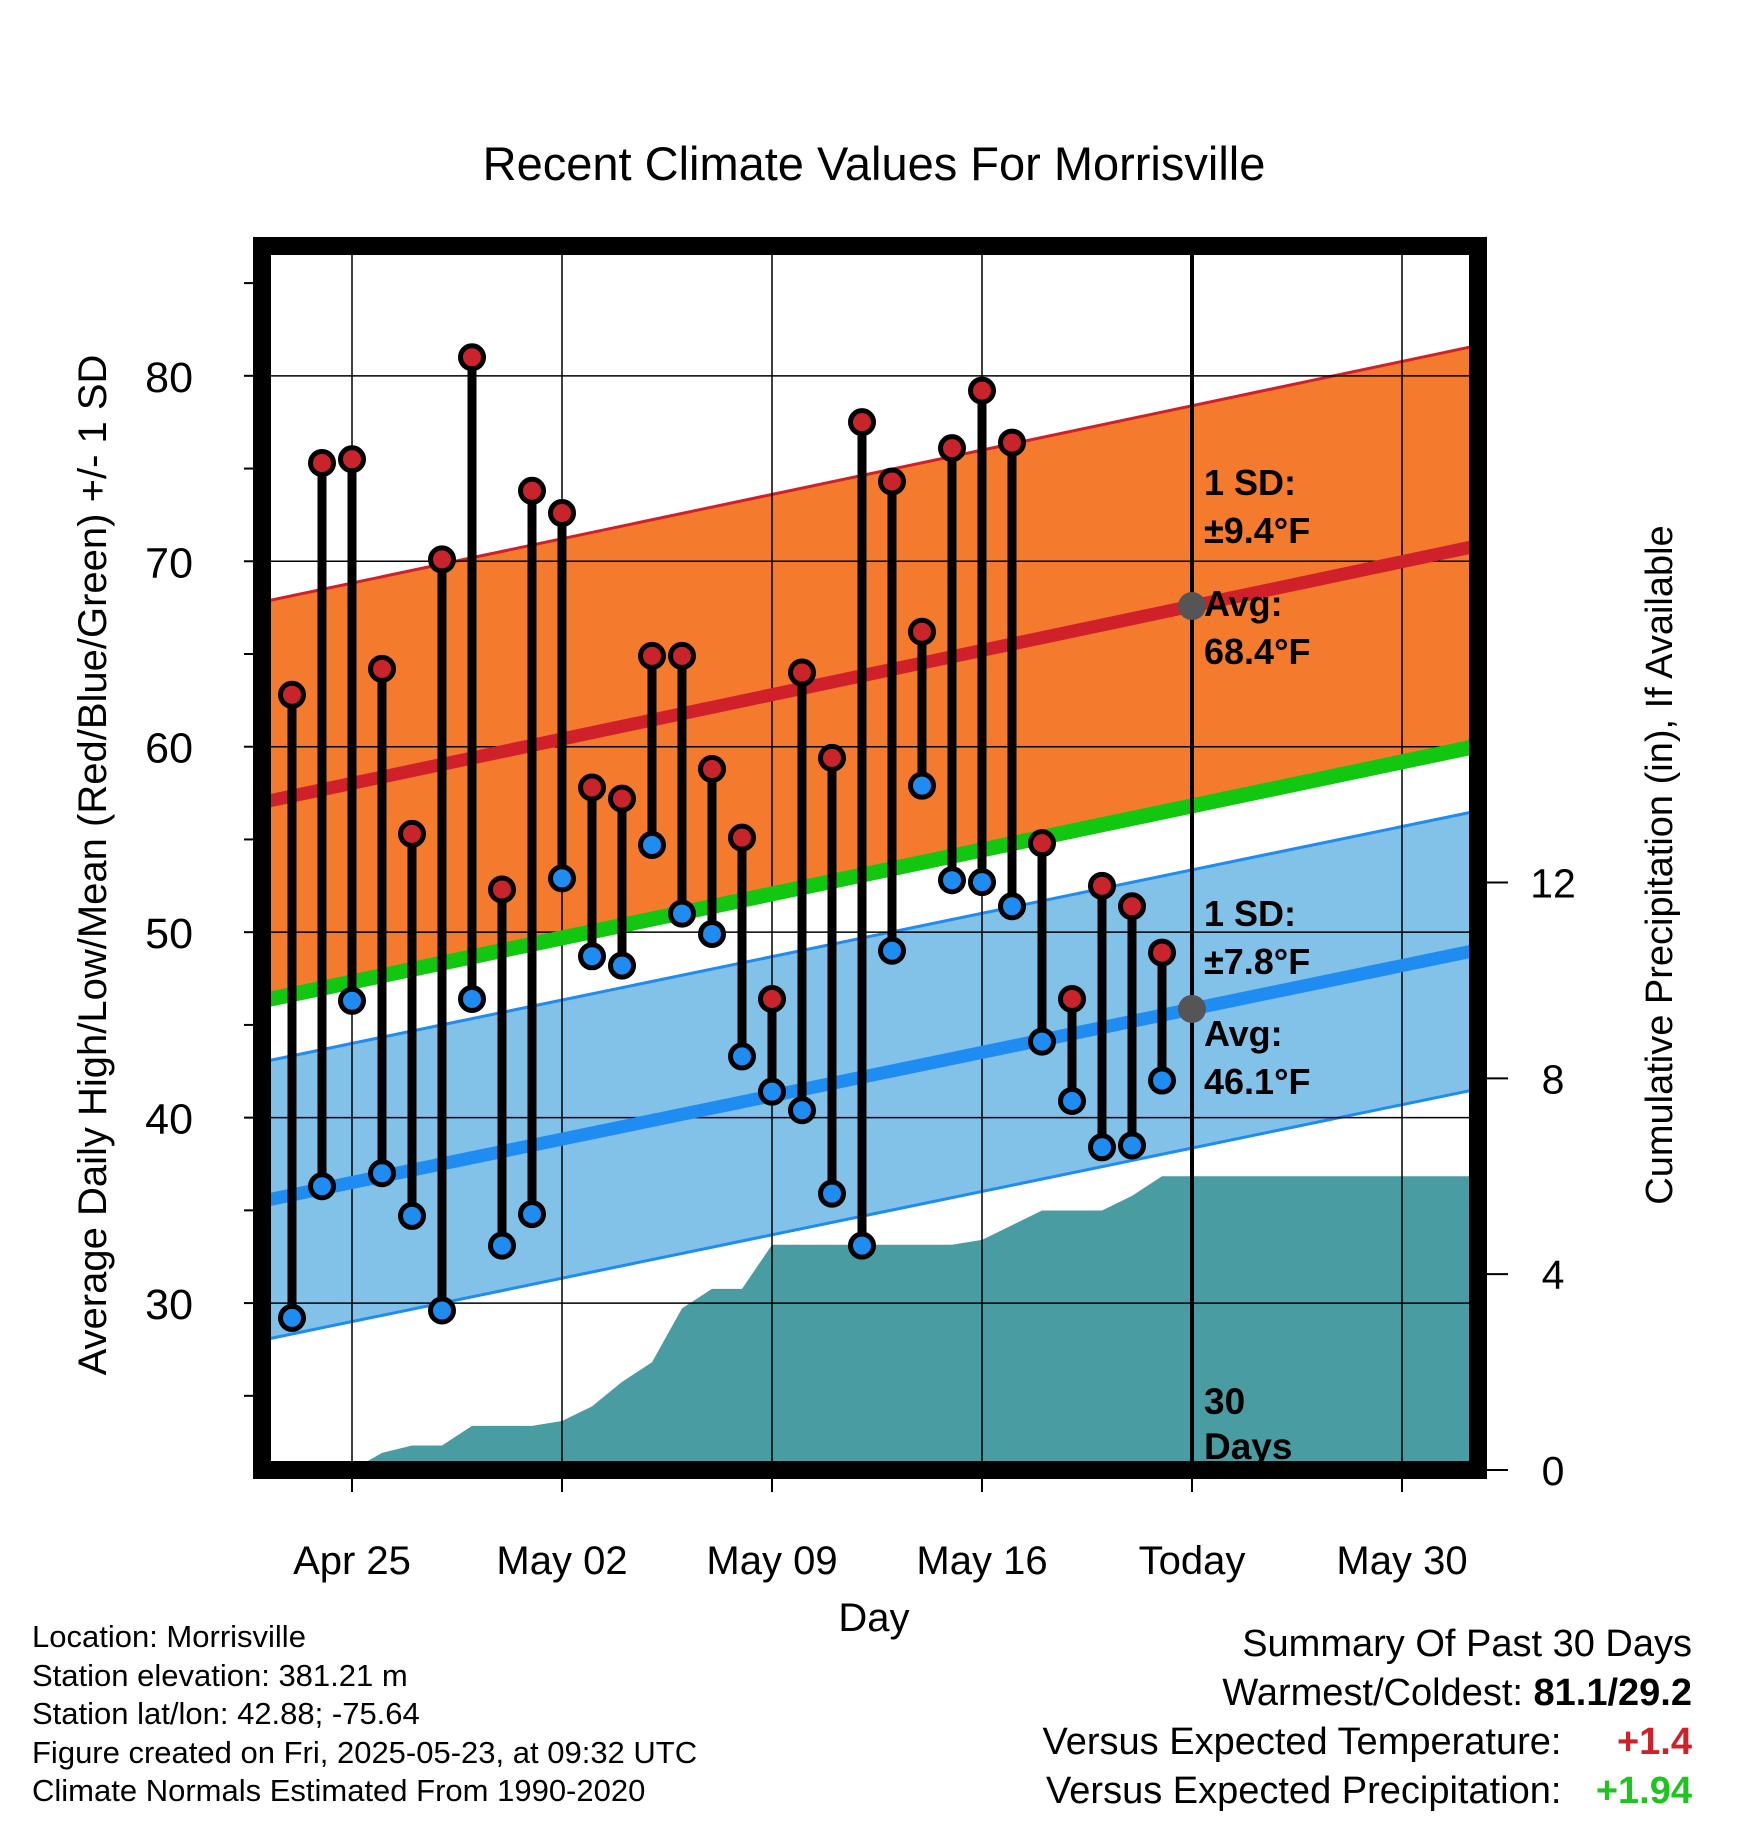  What do you see at coordinates (169, 1305) in the screenshot?
I see `y-tick-label-left: 30` at bounding box center [169, 1305].